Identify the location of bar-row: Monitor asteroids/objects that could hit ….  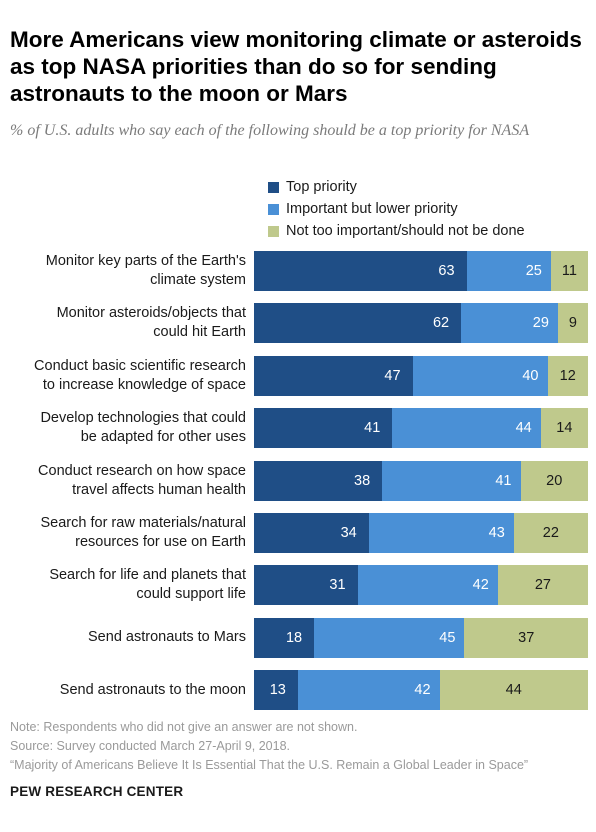
(298, 323).